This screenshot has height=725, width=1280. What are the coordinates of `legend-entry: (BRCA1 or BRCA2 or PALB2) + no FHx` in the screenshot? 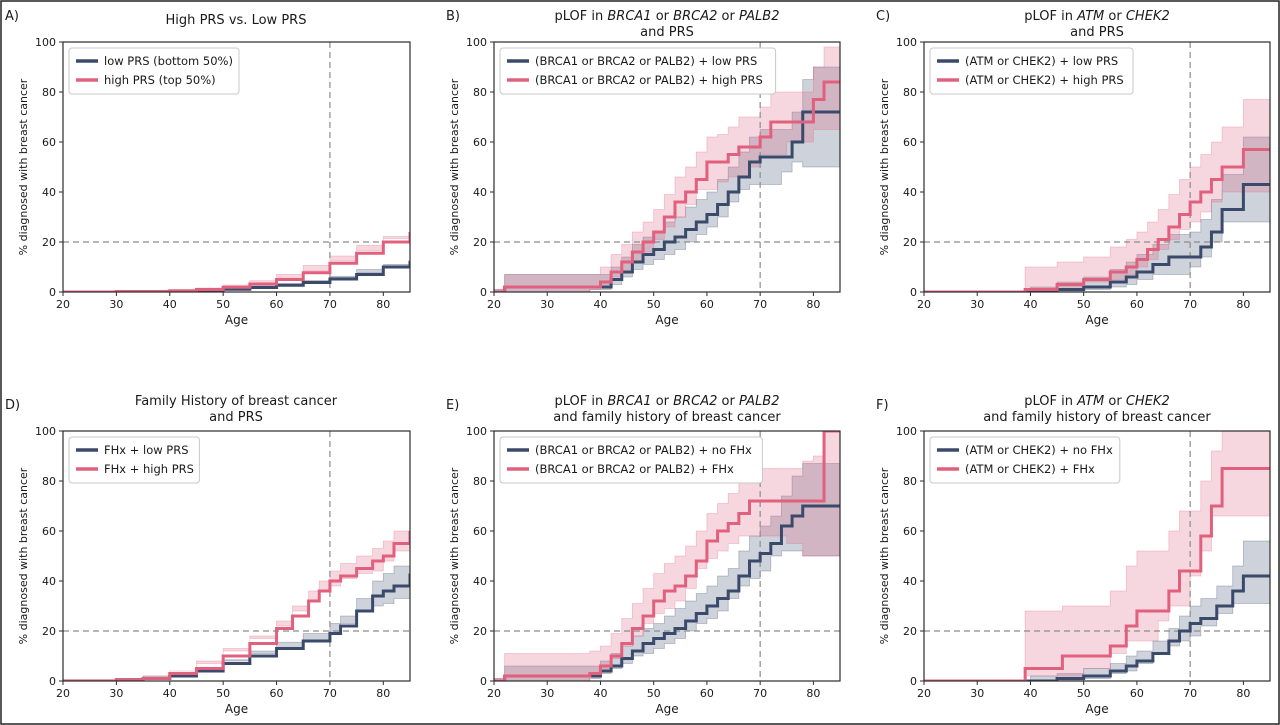 It's located at (643, 450).